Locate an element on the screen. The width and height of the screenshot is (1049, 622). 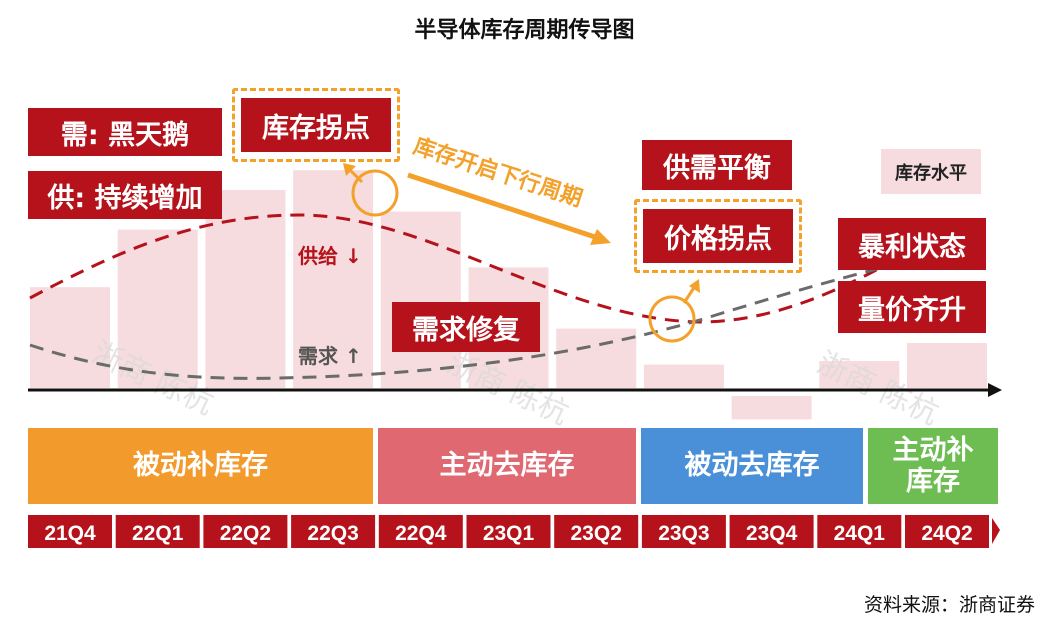
time-axis-arrow is located at coordinates (995, 390).